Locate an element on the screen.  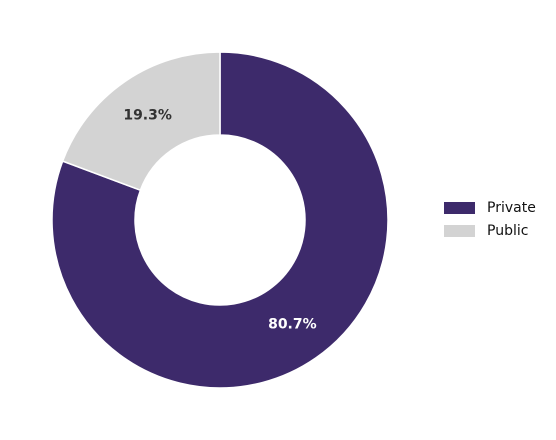
slice-label: 19.3% is located at coordinates (147, 116).